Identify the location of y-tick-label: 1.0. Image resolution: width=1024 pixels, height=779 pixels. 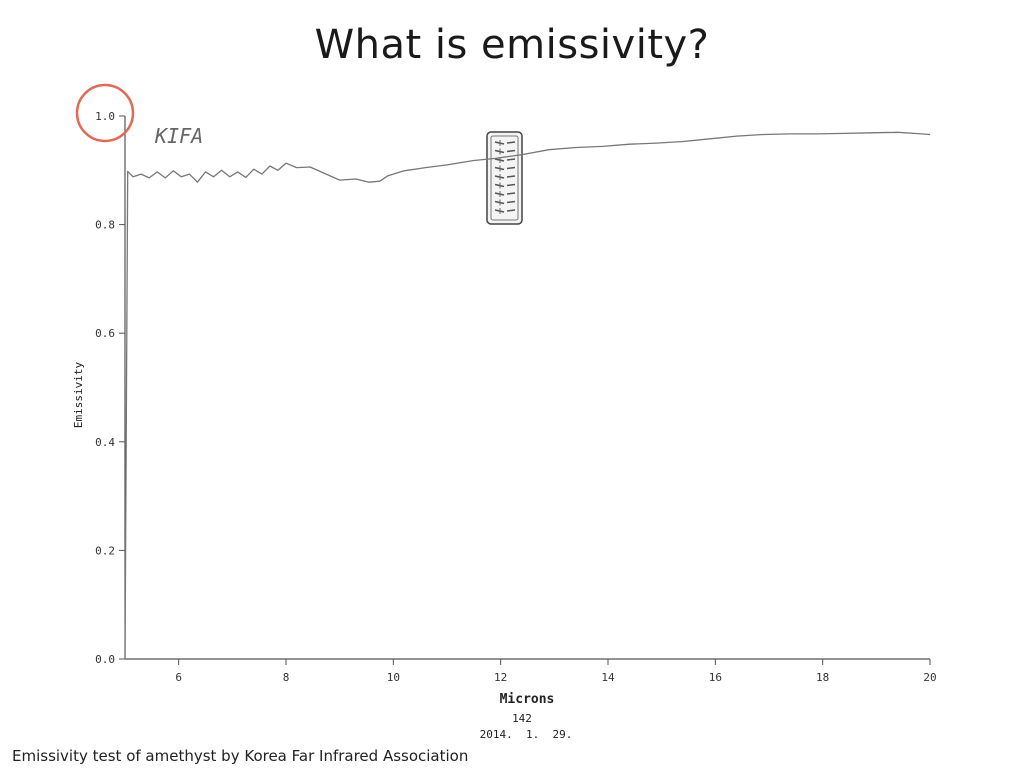
(105, 116).